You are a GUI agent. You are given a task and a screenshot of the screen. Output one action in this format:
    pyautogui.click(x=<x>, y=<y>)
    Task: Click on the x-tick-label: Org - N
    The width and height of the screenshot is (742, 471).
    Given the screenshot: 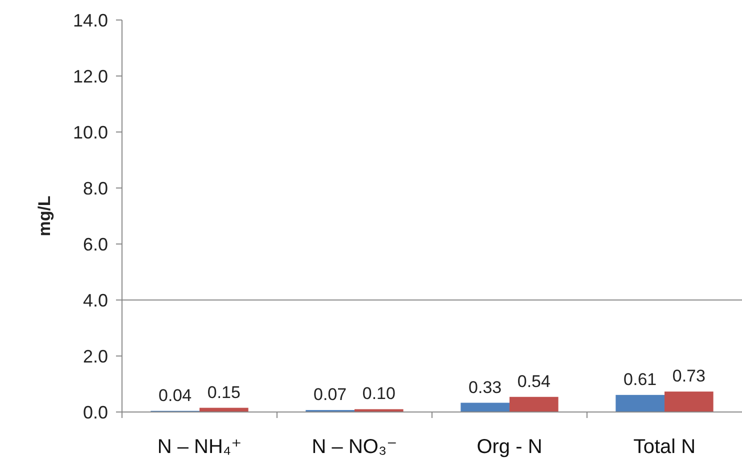 What is the action you would take?
    pyautogui.click(x=509, y=447)
    